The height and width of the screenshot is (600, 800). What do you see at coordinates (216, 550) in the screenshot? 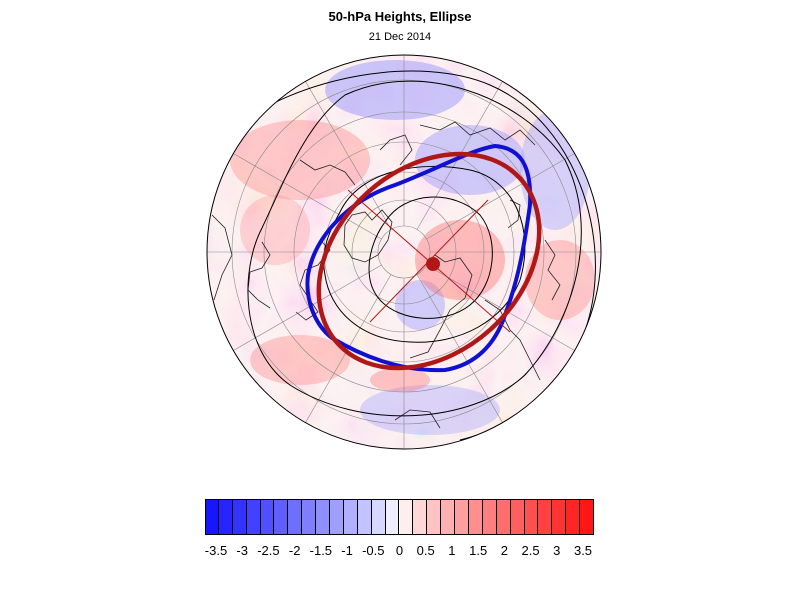
I see `color-scale-tick-label: -3.5` at bounding box center [216, 550].